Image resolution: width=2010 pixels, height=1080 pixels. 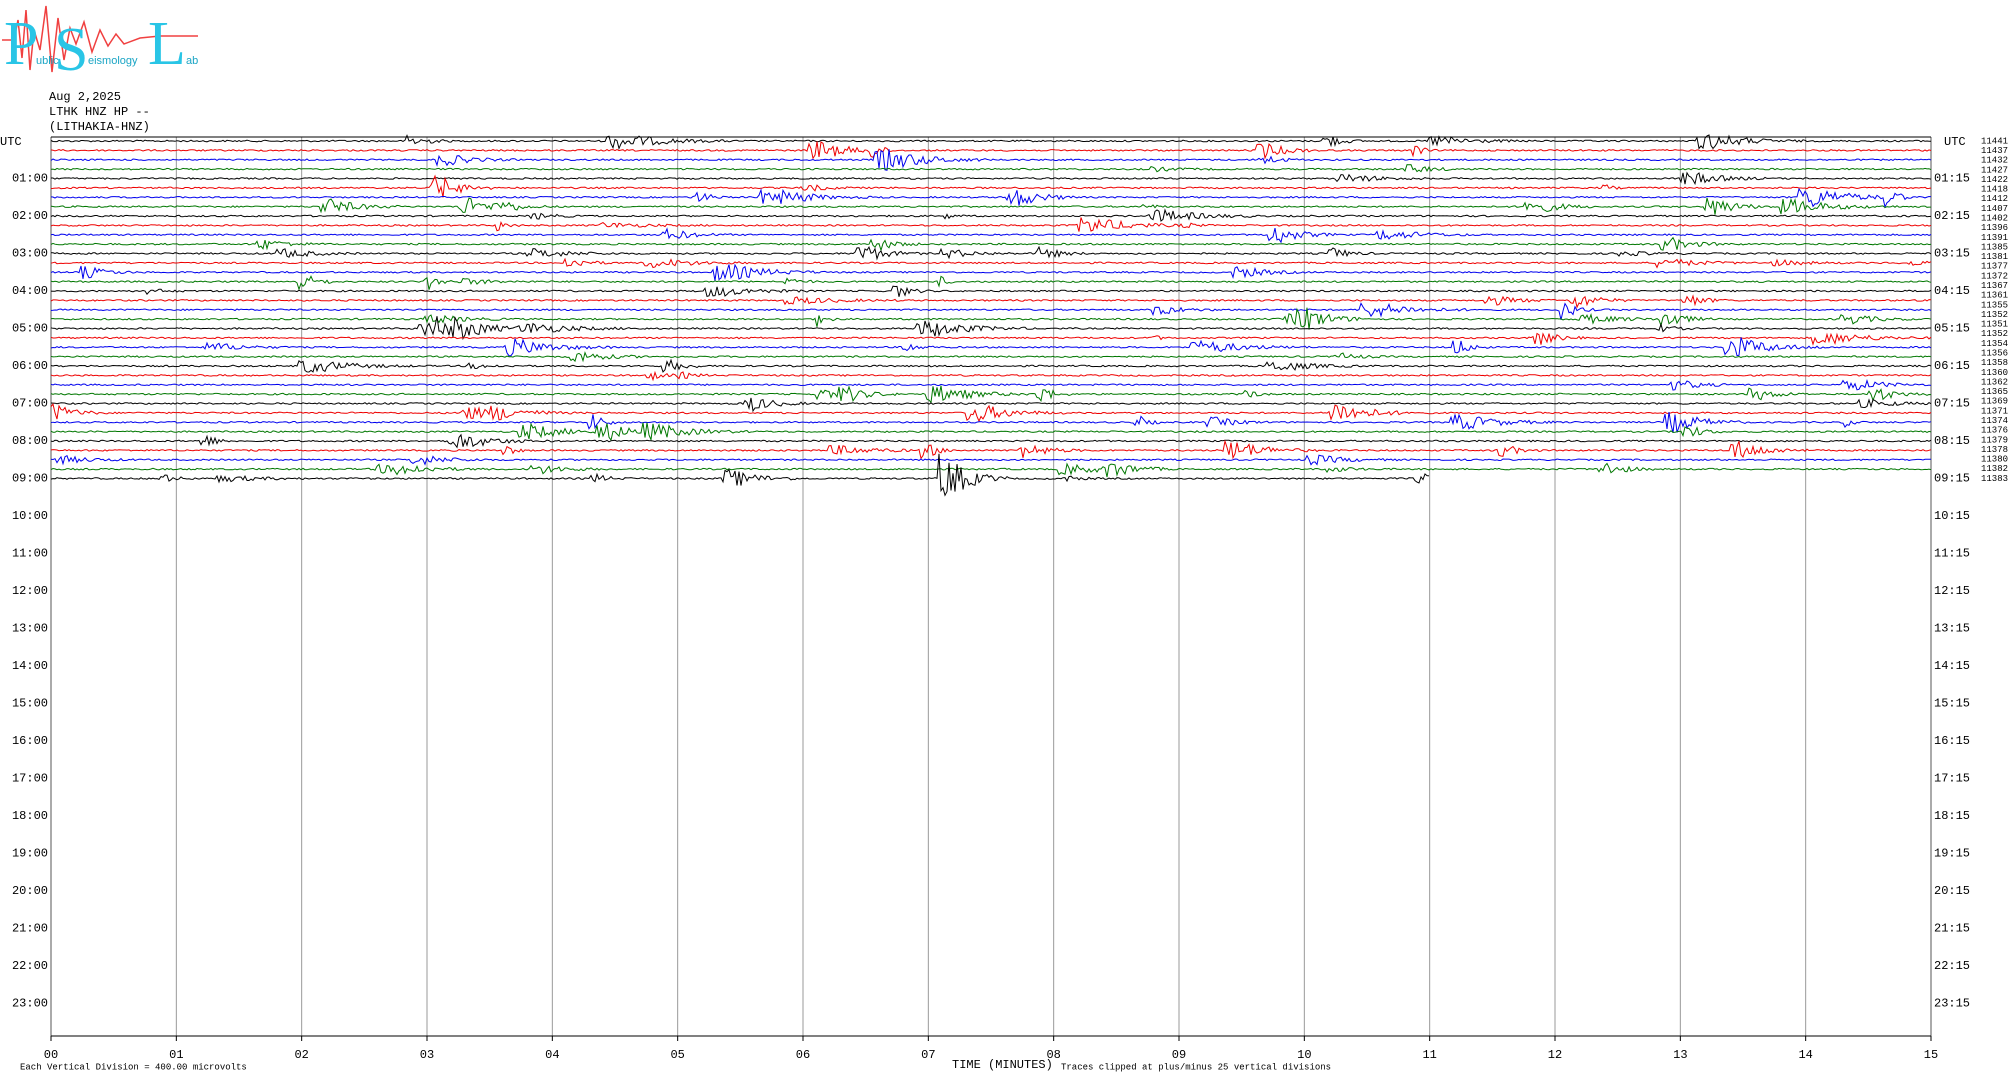 What do you see at coordinates (1952, 404) in the screenshot?
I see `right-hour-label: 07:15` at bounding box center [1952, 404].